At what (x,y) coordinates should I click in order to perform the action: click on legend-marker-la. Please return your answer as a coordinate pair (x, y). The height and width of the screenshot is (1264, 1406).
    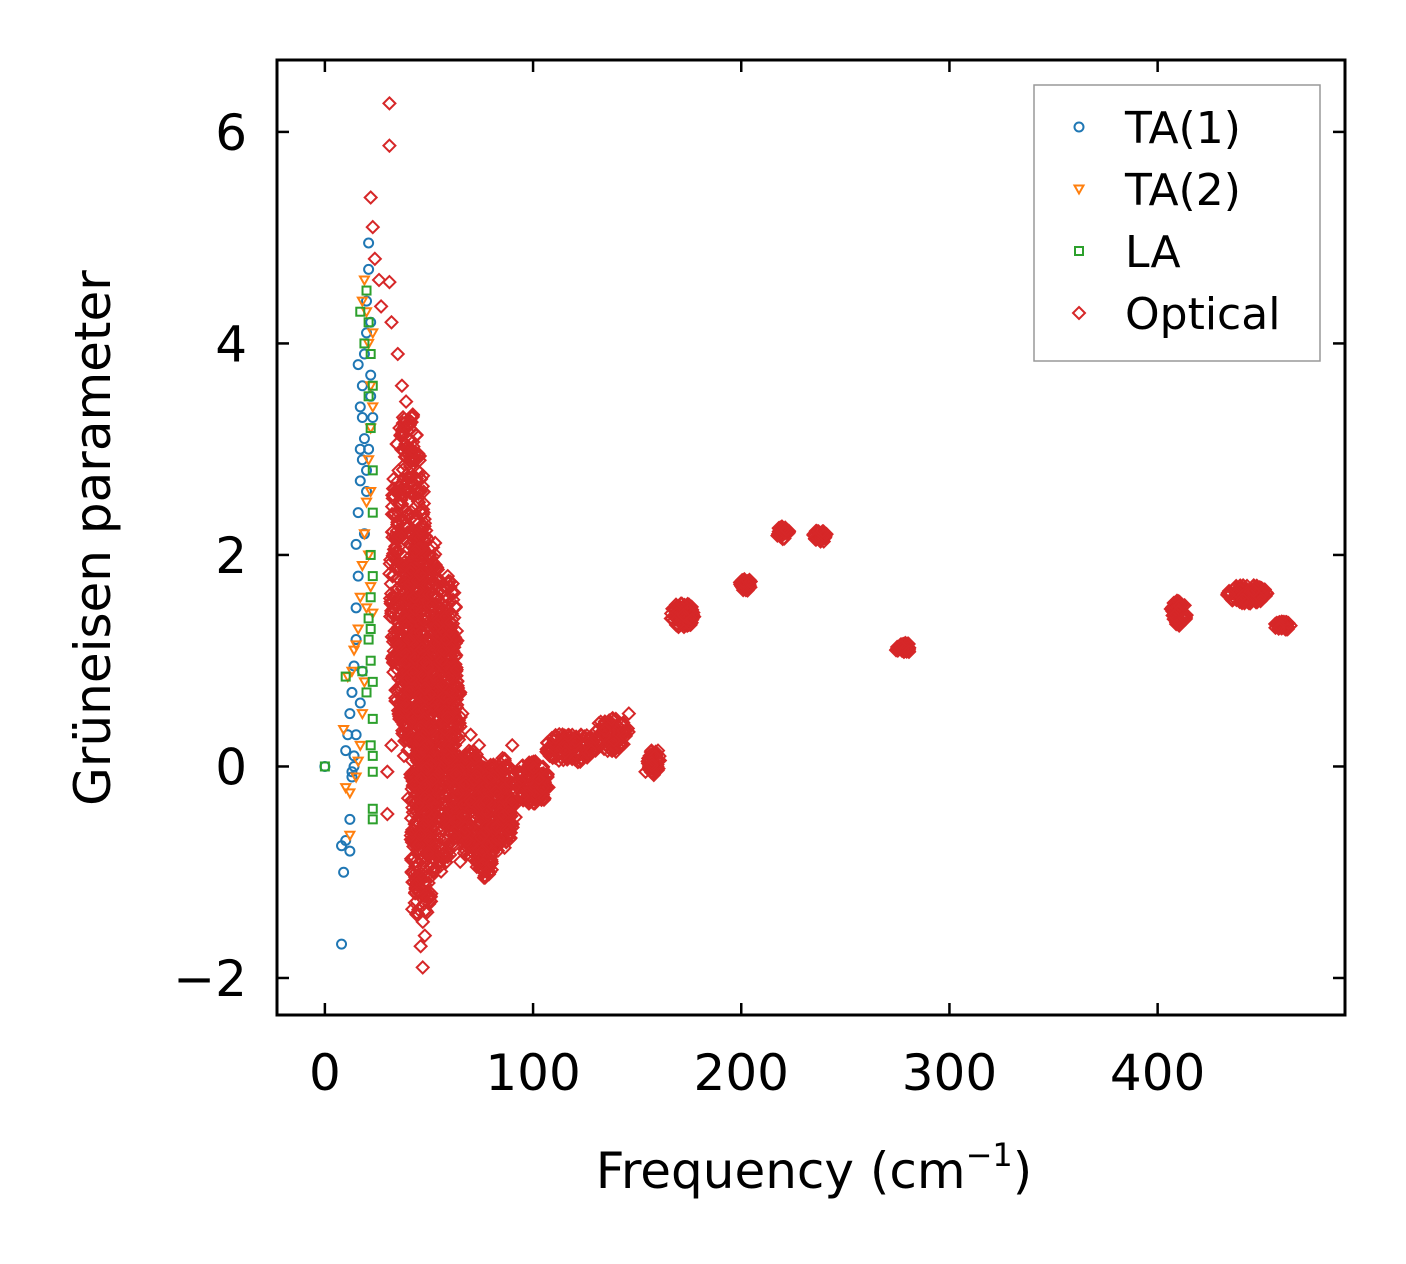
    Looking at the image, I should click on (1079, 251).